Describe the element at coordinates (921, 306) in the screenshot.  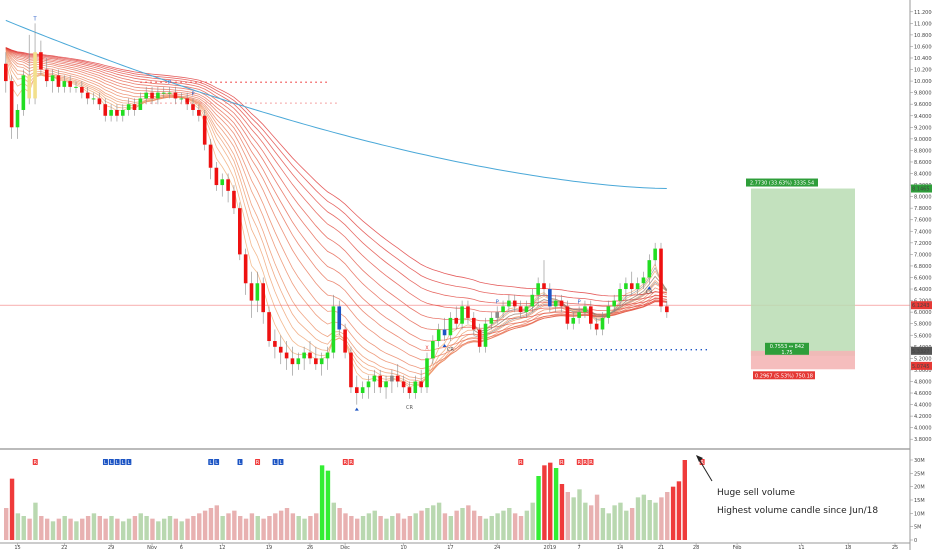
I see `current-price-tag: 6.1243` at that location.